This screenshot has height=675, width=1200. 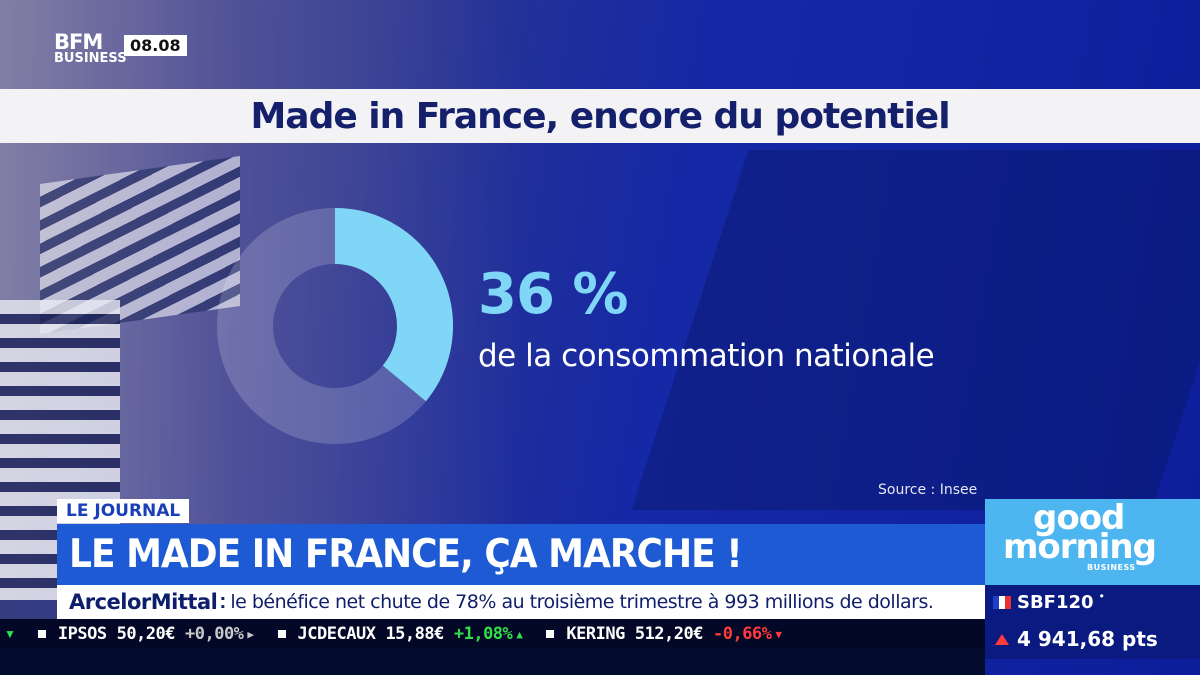 I want to click on channel-logo: BFM BUSINESS, so click(x=90, y=49).